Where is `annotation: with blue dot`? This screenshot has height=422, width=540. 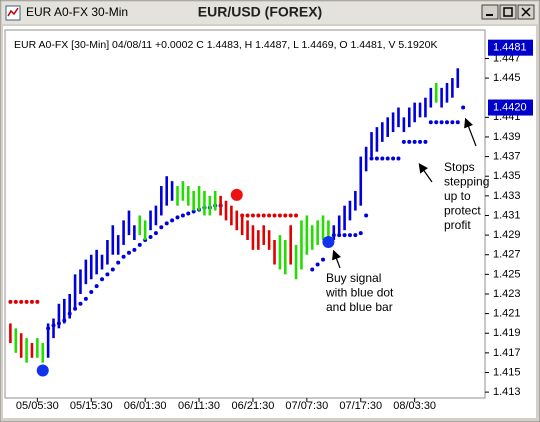 annotation: with blue dot is located at coordinates (359, 293).